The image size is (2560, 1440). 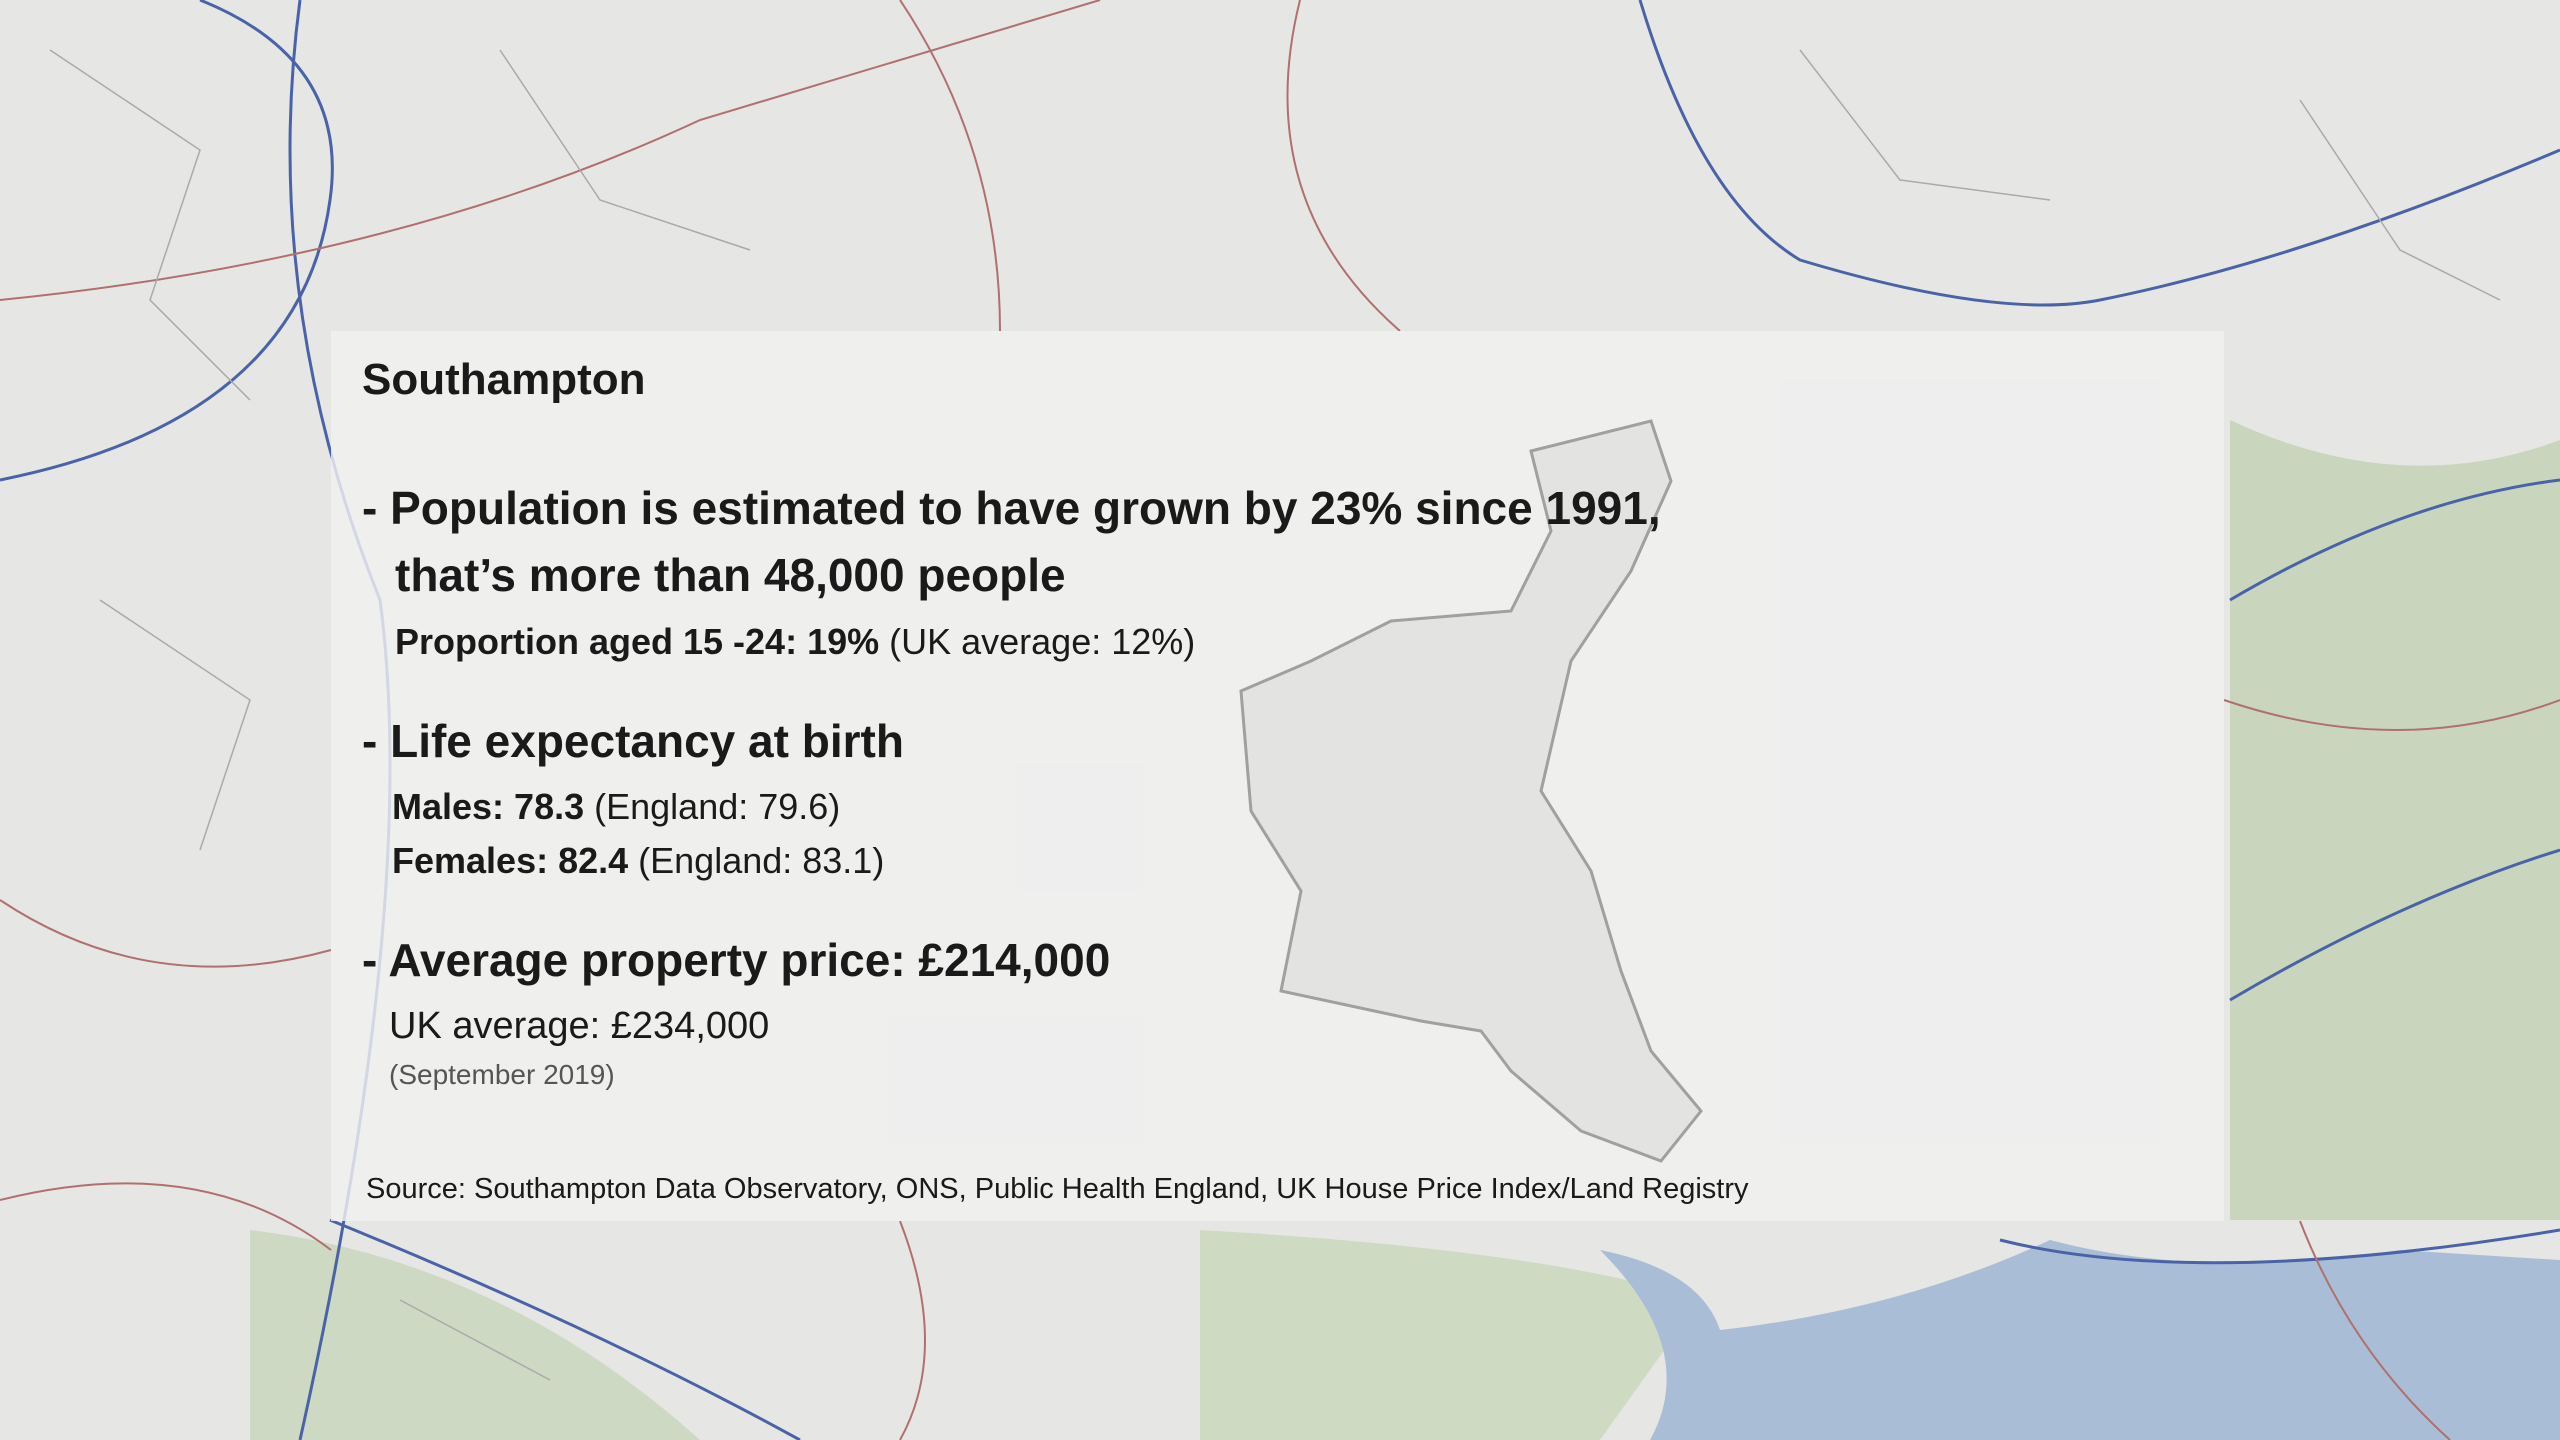 What do you see at coordinates (637, 641) in the screenshot?
I see `detail-bold: Proportion aged 15 -24: 19%` at bounding box center [637, 641].